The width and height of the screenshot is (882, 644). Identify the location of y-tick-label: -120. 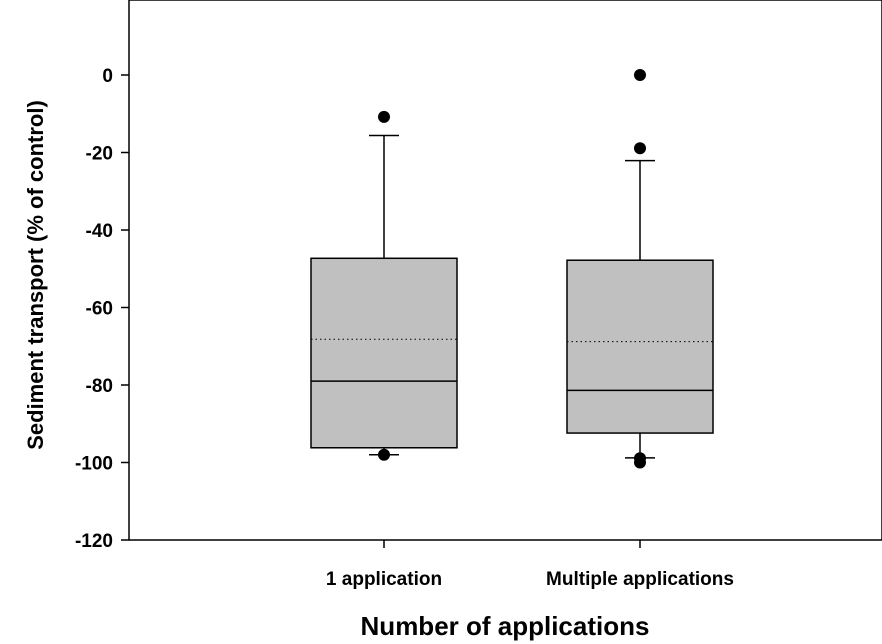
(94, 541).